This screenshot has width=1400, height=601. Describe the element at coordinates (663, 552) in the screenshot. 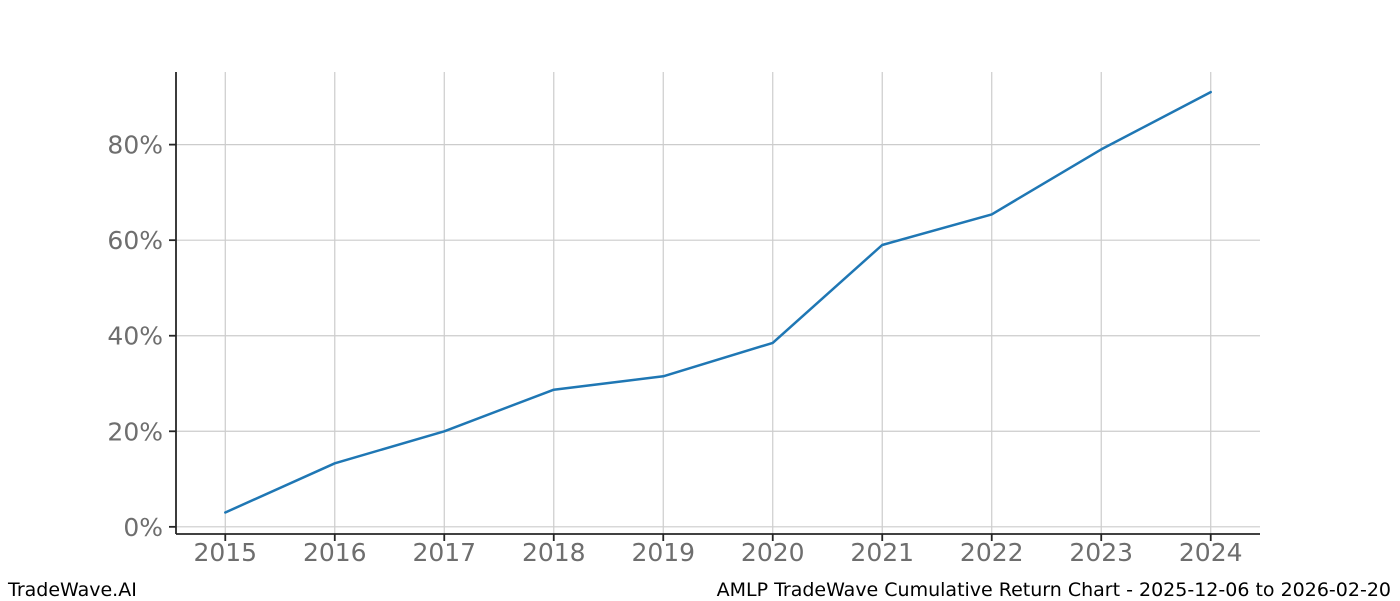

I see `x-tick-label: 2019` at that location.